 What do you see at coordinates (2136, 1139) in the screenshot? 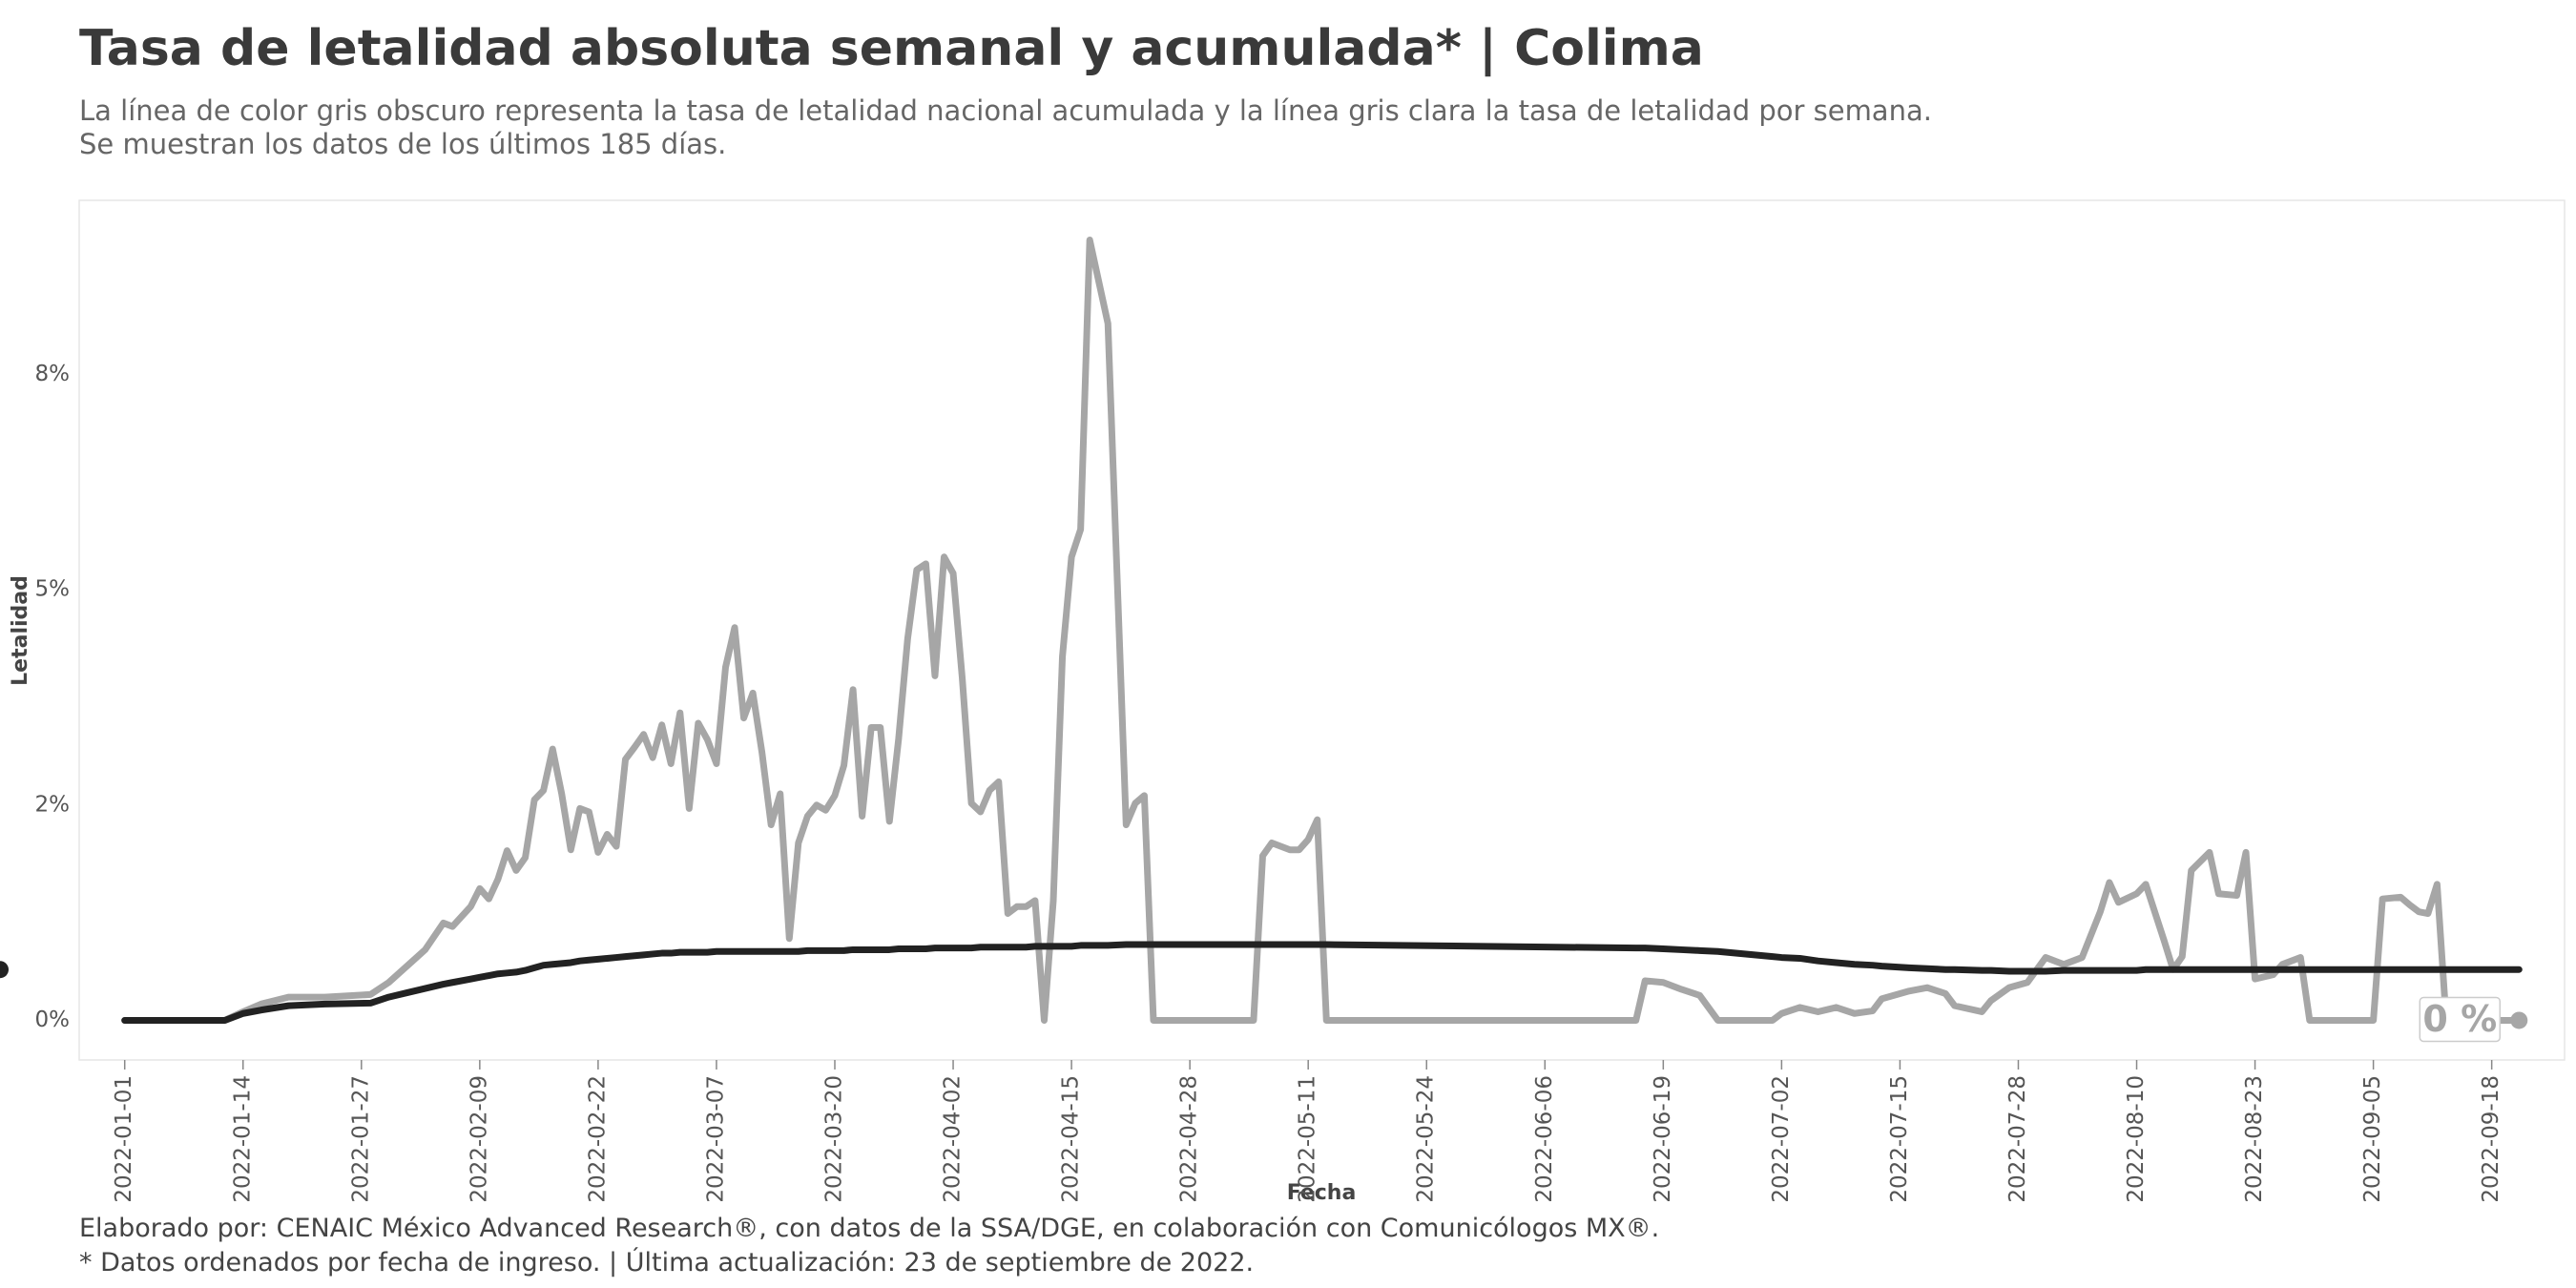
I see `x-tick-label: 2022-08-10` at bounding box center [2136, 1139].